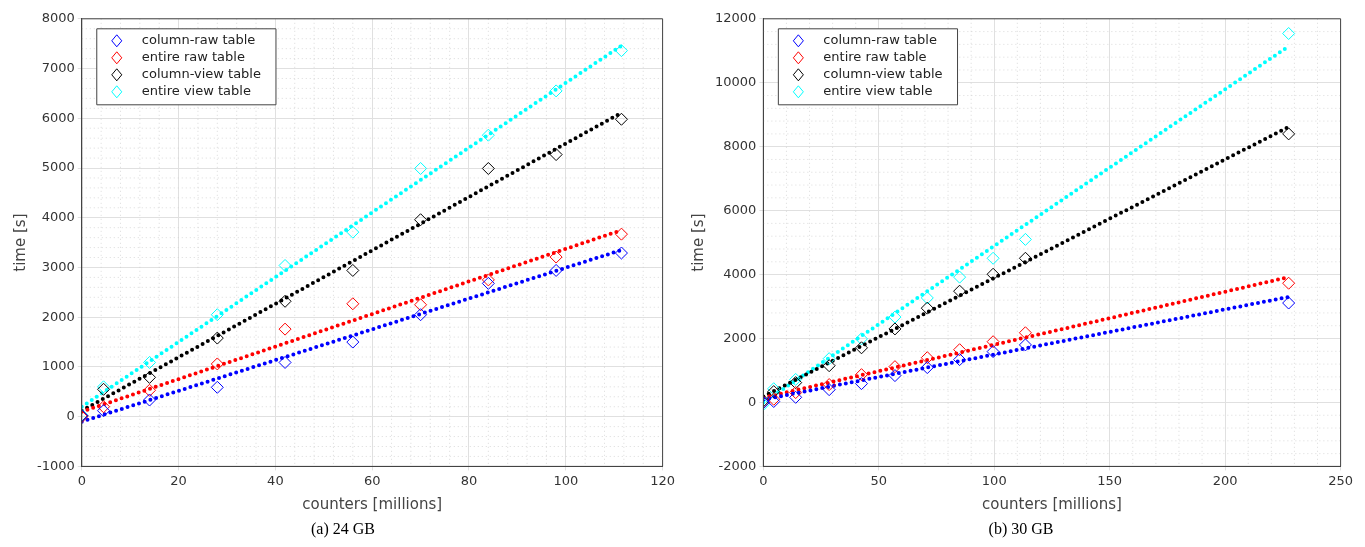  I want to click on x-tick-label: 250, so click(1341, 480).